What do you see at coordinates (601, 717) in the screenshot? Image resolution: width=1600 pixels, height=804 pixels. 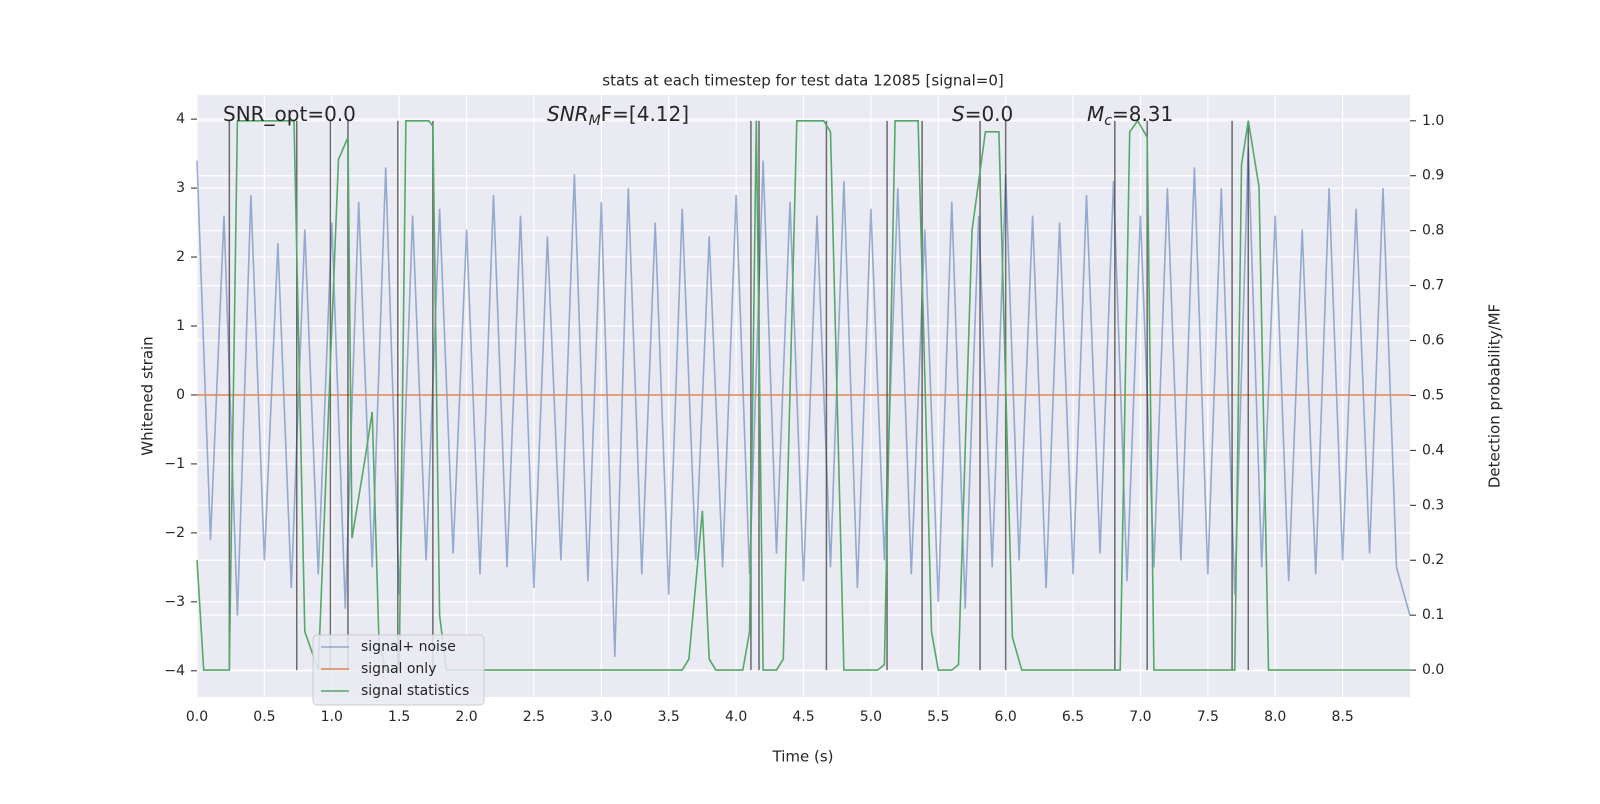 I see `x-tick-label: 3.0` at bounding box center [601, 717].